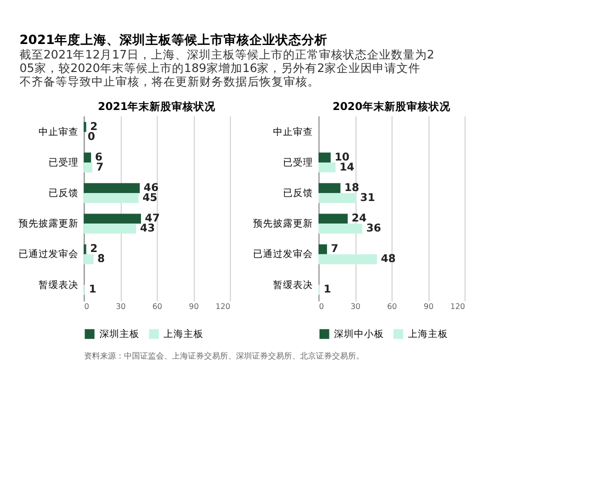 This screenshot has width=600, height=480. I want to click on data-label: 48, so click(388, 259).